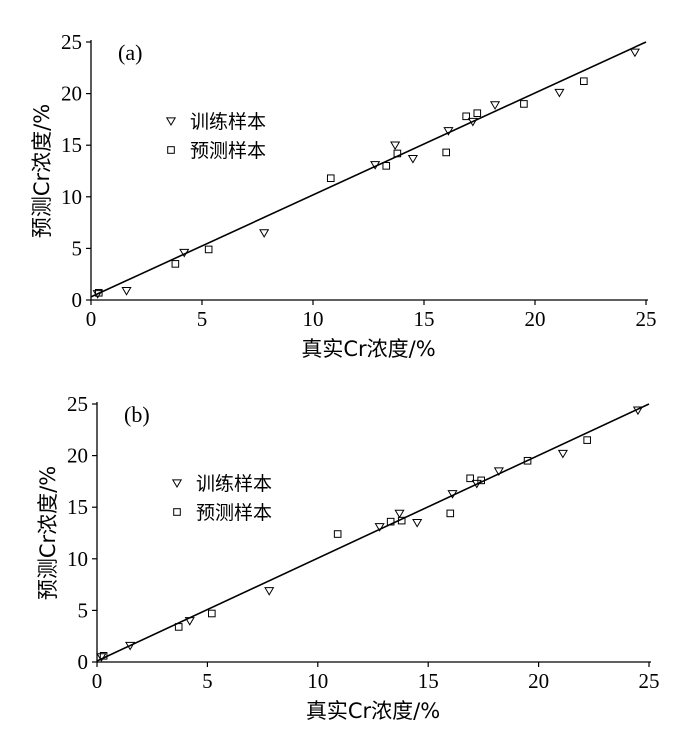 The image size is (680, 735). I want to click on panel-label: (b), so click(137, 414).